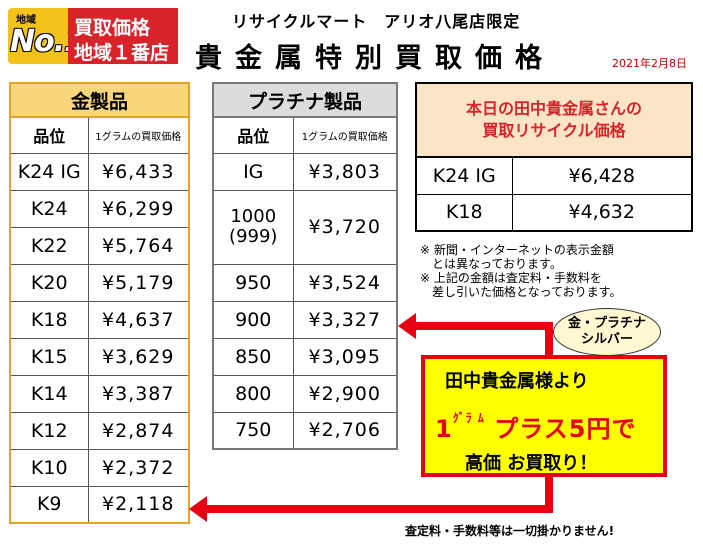 The height and width of the screenshot is (545, 703). What do you see at coordinates (49, 467) in the screenshot?
I see `grade-cell: K10` at bounding box center [49, 467].